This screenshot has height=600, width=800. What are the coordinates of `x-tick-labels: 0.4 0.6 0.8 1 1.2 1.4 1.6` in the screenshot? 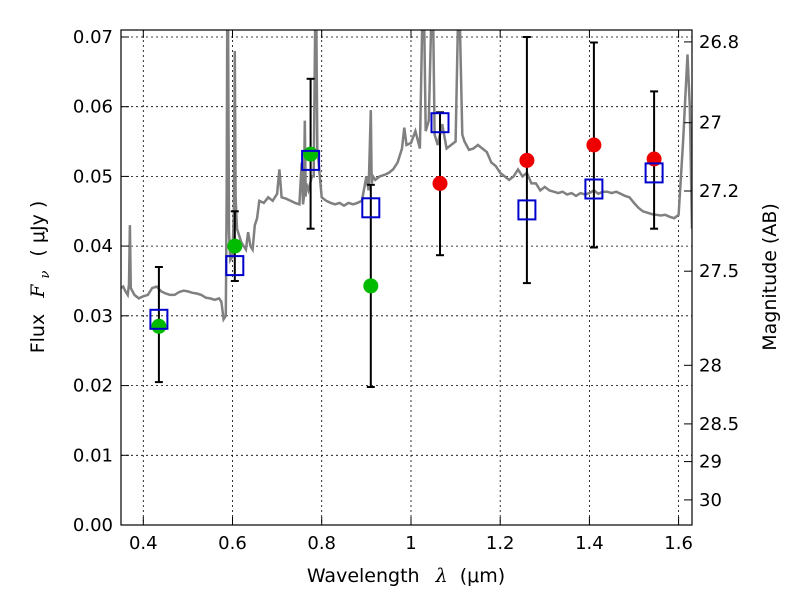 It's located at (411, 543).